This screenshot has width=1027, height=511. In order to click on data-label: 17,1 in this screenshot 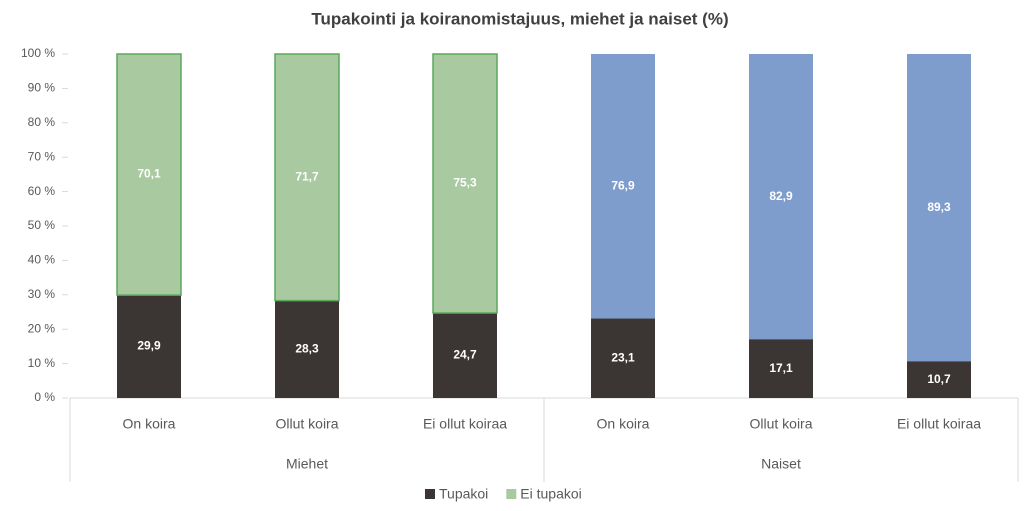, I will do `click(781, 368)`.